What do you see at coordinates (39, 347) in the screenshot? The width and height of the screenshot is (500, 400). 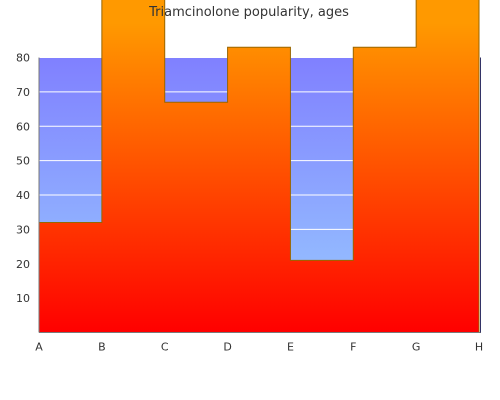 I see `x-tick-label-A: A` at bounding box center [39, 347].